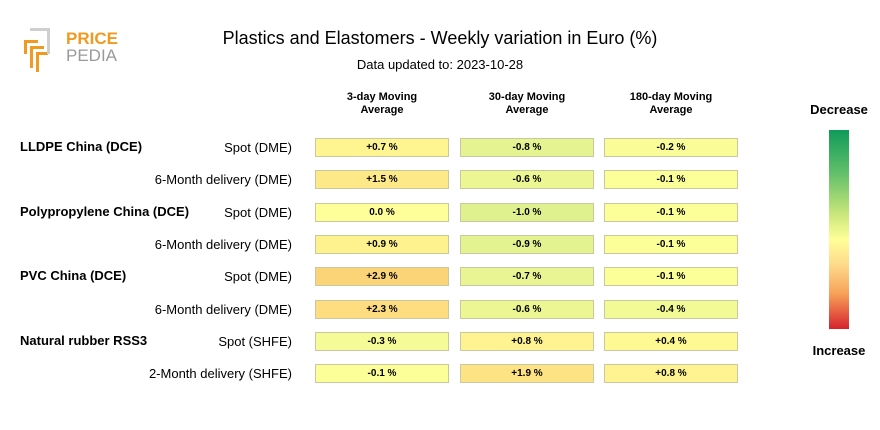 Image resolution: width=880 pixels, height=430 pixels. I want to click on group-label: Natural rubber RSS3, so click(84, 340).